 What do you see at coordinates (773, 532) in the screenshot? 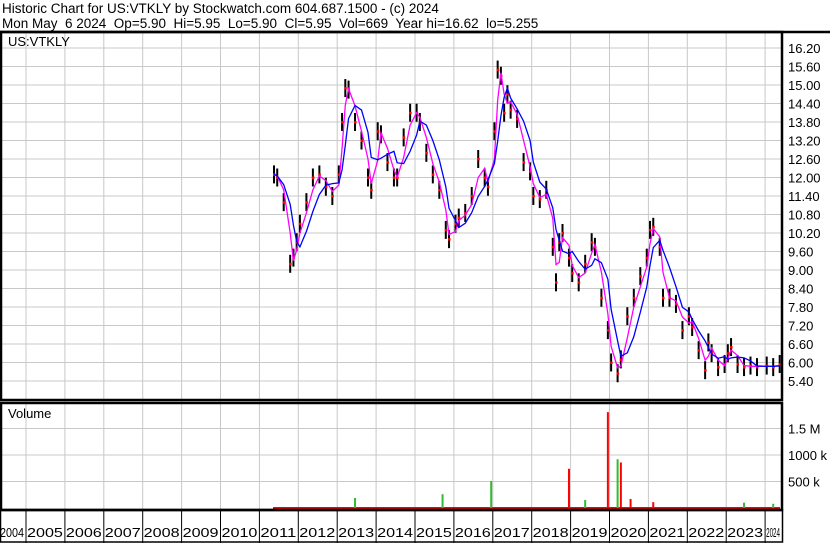
I see `year-label: 2024` at bounding box center [773, 532].